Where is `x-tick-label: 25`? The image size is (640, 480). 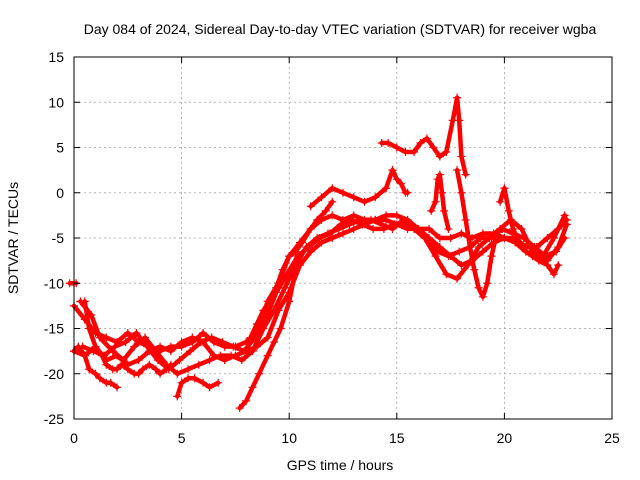 x-tick-label: 25 is located at coordinates (612, 438).